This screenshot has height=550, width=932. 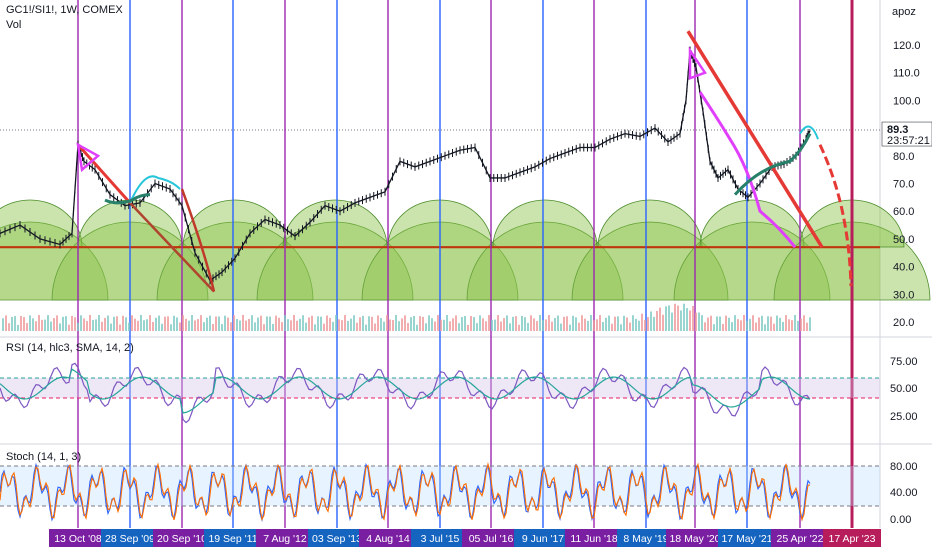 I want to click on date-tag-label: 03 Sep '13, so click(x=337, y=539).